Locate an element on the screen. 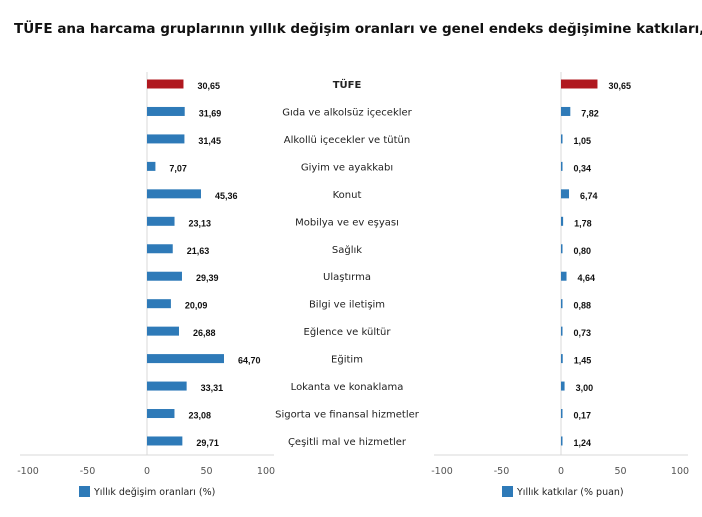  data-label: 21,63 is located at coordinates (198, 251).